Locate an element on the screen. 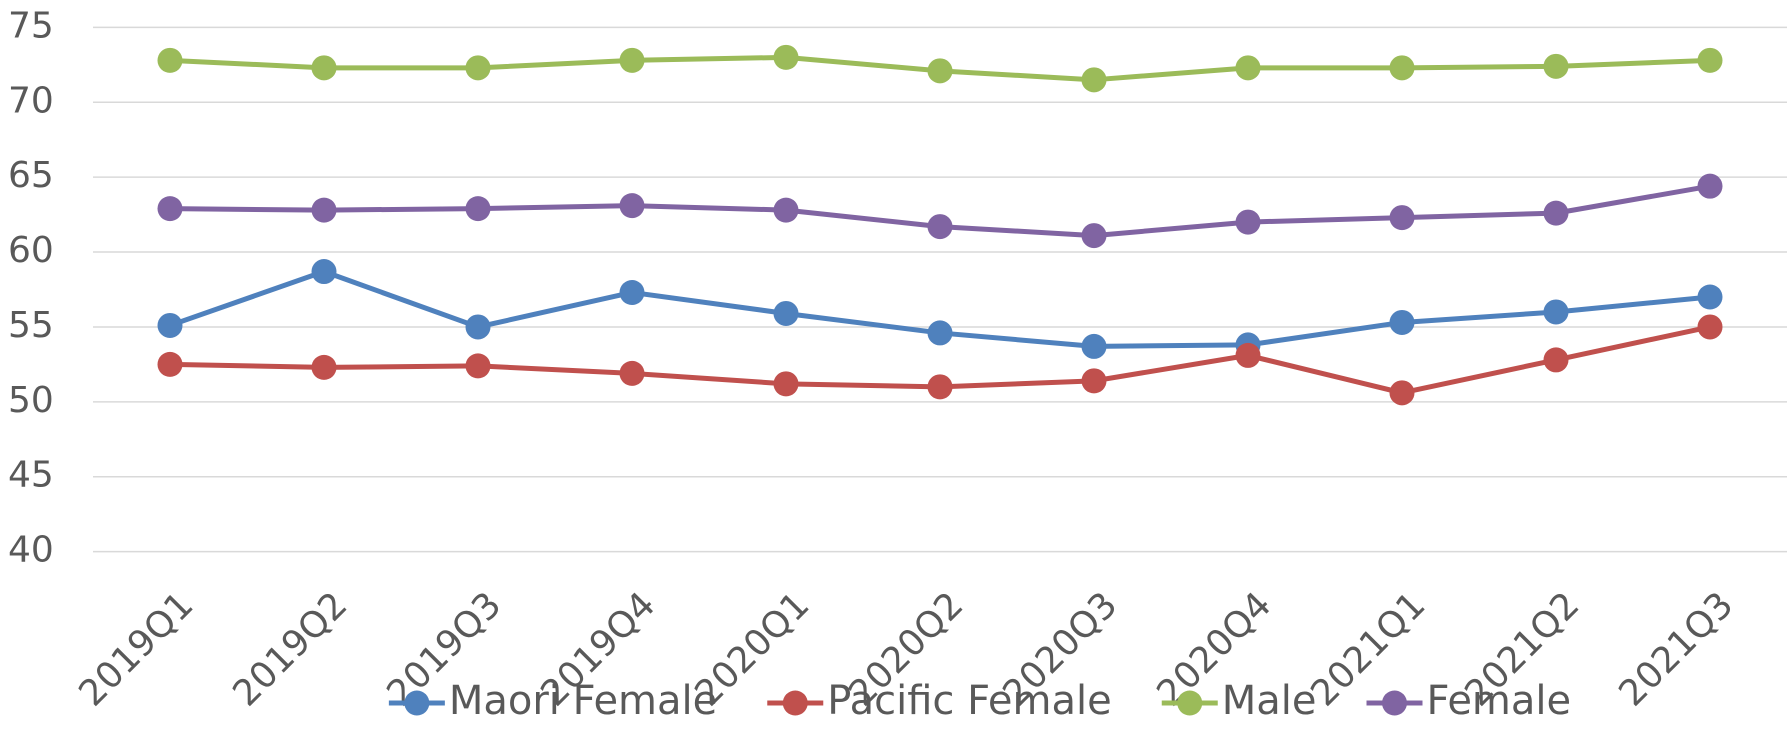 The width and height of the screenshot is (1787, 729). legend-label: Female is located at coordinates (1499, 701).